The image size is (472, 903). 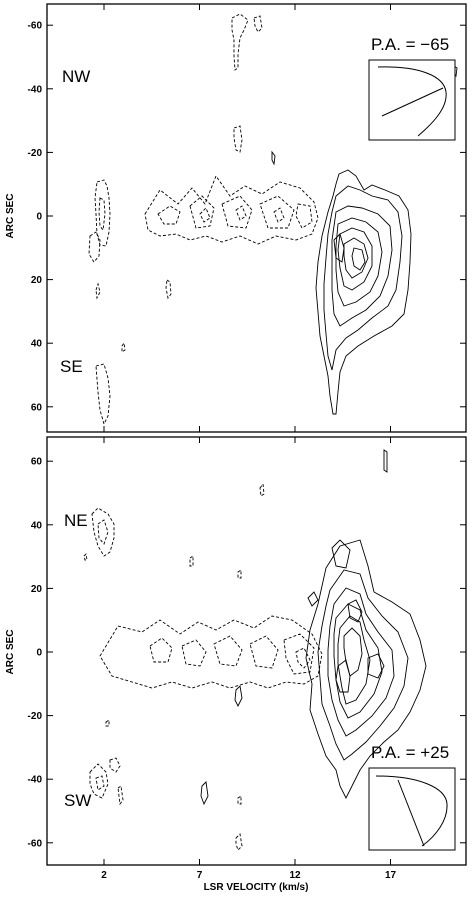 What do you see at coordinates (71, 366) in the screenshot?
I see `direction-label-bottom: SE` at bounding box center [71, 366].